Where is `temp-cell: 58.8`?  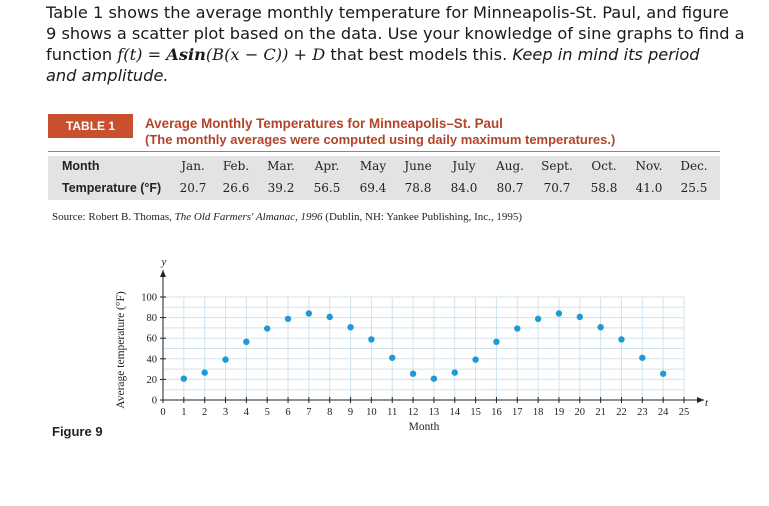 temp-cell: 58.8 is located at coordinates (604, 188).